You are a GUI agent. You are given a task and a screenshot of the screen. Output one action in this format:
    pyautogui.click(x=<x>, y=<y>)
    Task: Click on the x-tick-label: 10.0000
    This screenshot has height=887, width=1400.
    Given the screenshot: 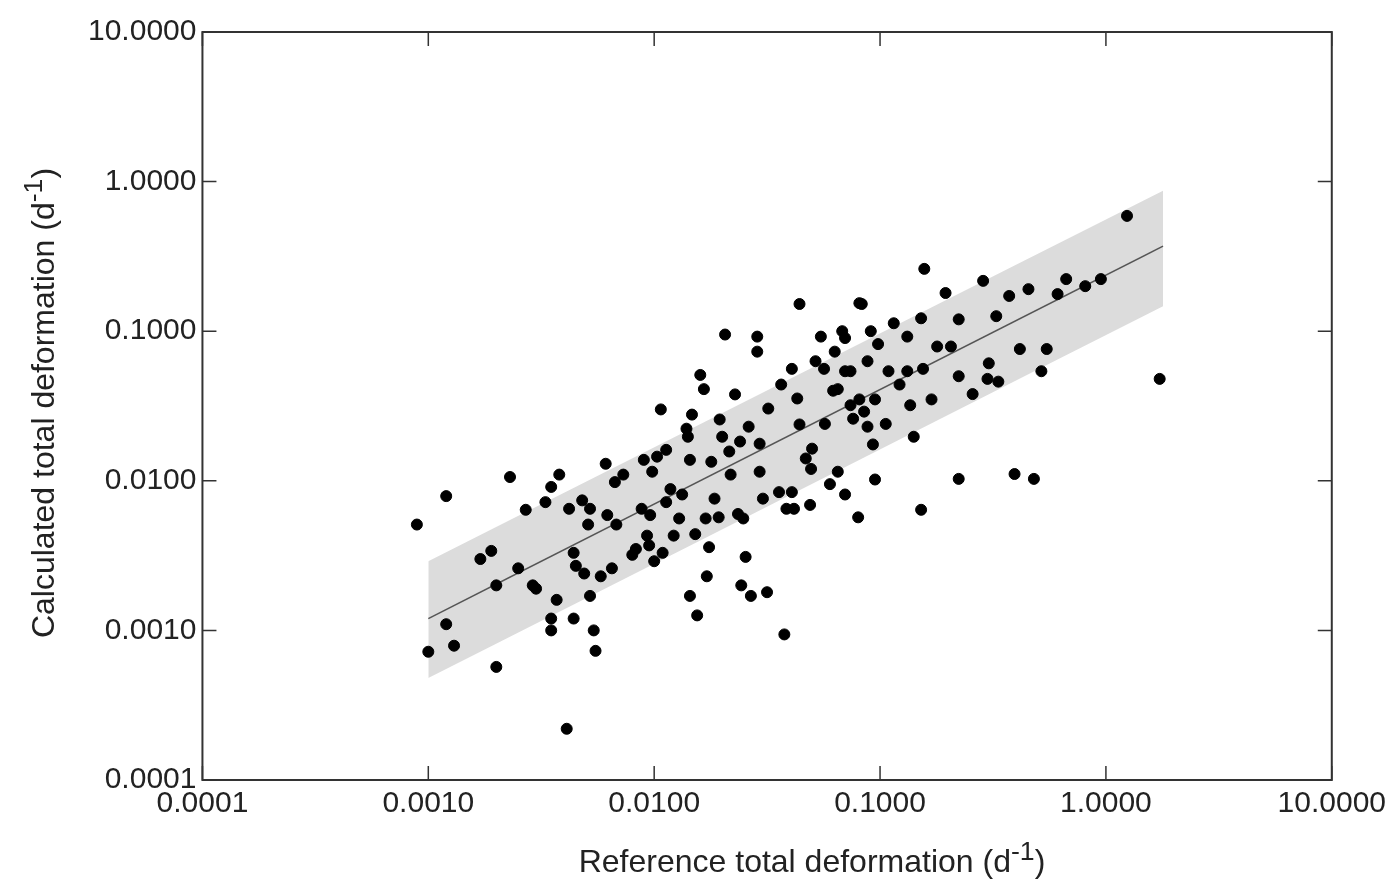 What is the action you would take?
    pyautogui.click(x=1332, y=802)
    